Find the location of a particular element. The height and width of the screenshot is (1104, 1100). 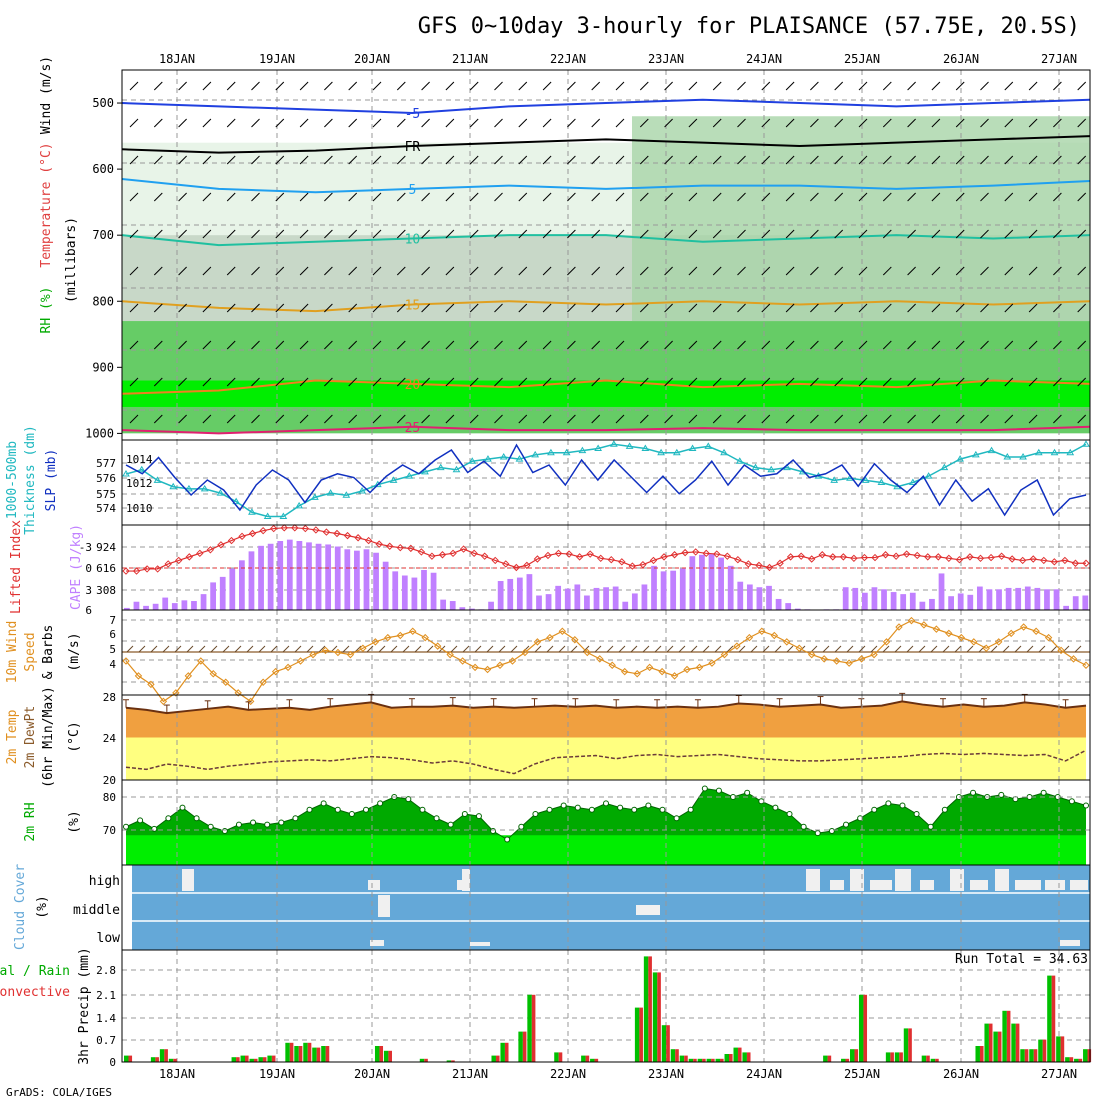

slp-line is located at coordinates (606, 480).